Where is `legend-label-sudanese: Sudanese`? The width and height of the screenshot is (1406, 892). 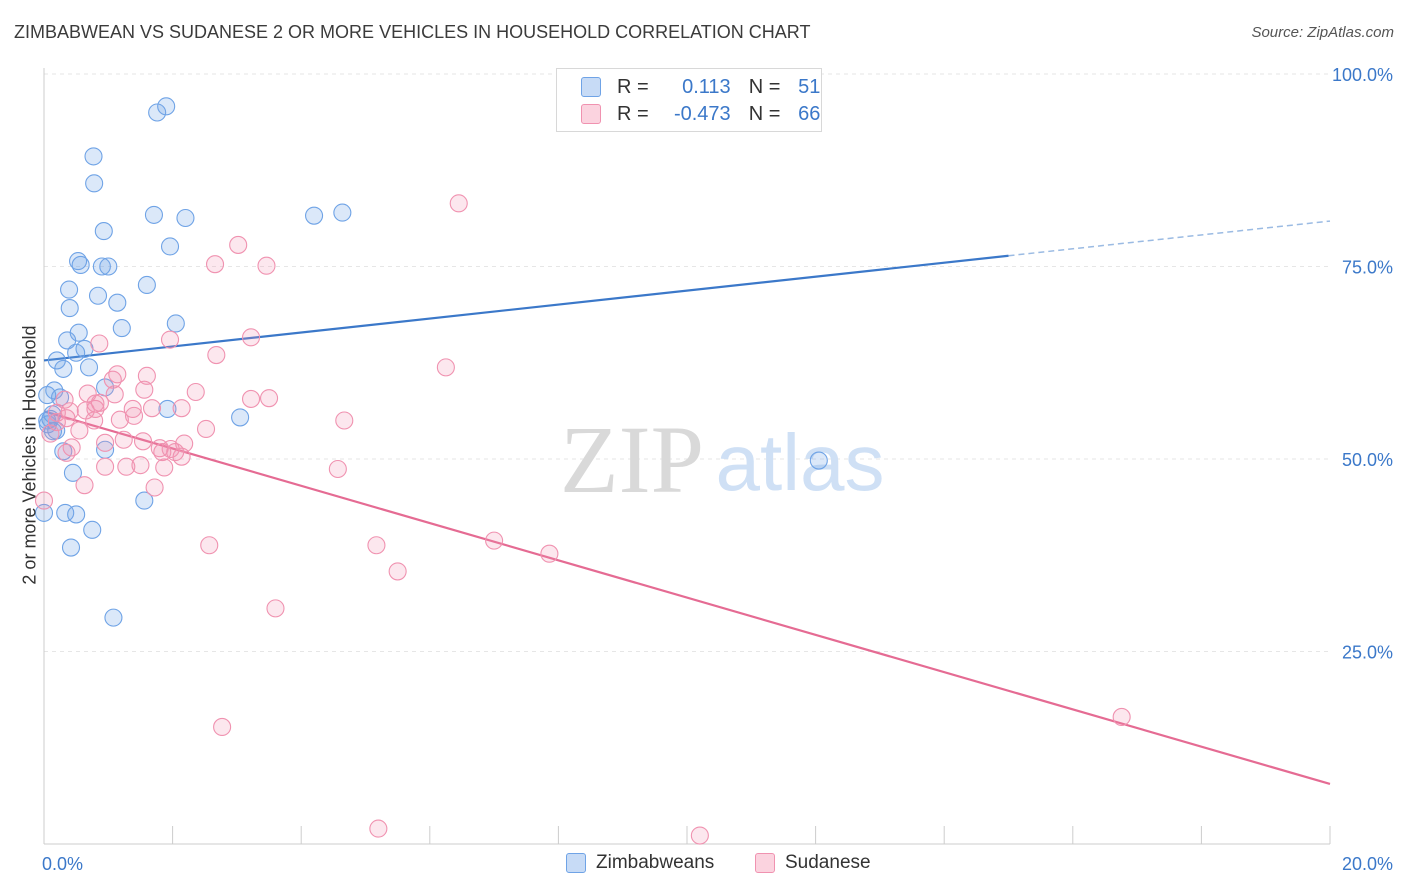
legend-label-sudanese: Sudanese is located at coordinates (828, 862).